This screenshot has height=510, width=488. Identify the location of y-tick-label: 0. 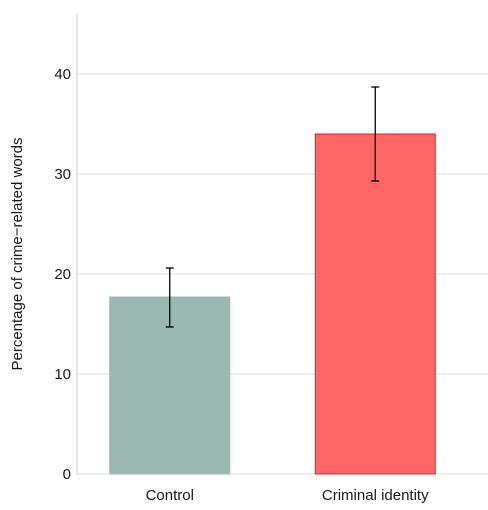
(67, 474).